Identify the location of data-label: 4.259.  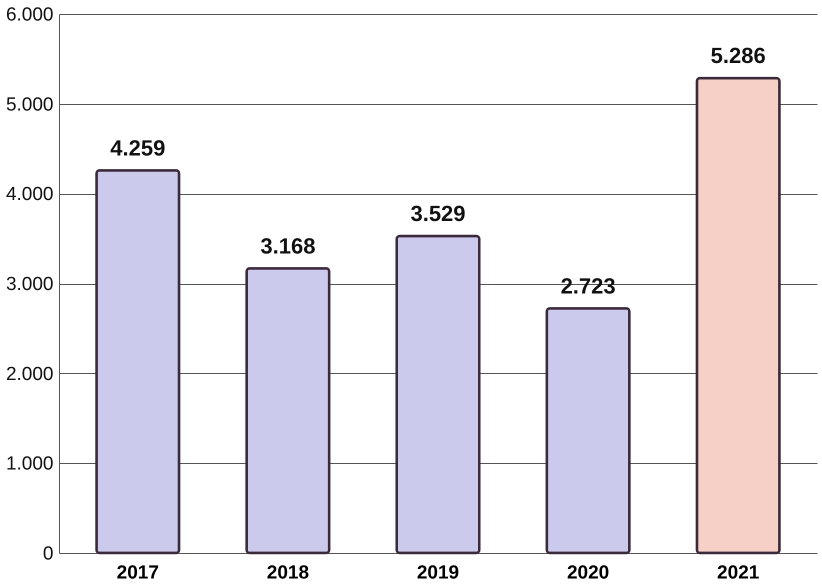
(138, 147).